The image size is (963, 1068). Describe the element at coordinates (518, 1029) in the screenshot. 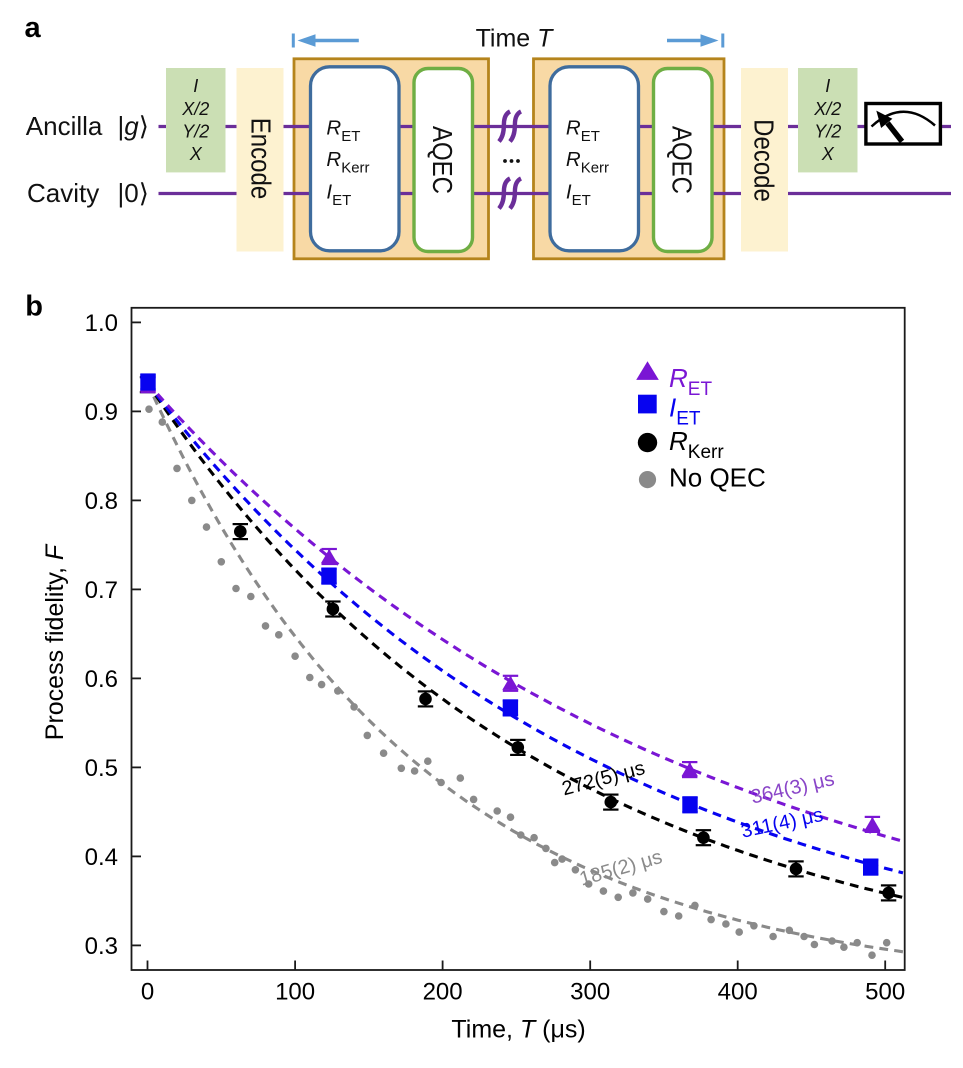

I see `svg-text: Time, T (μs)` at that location.